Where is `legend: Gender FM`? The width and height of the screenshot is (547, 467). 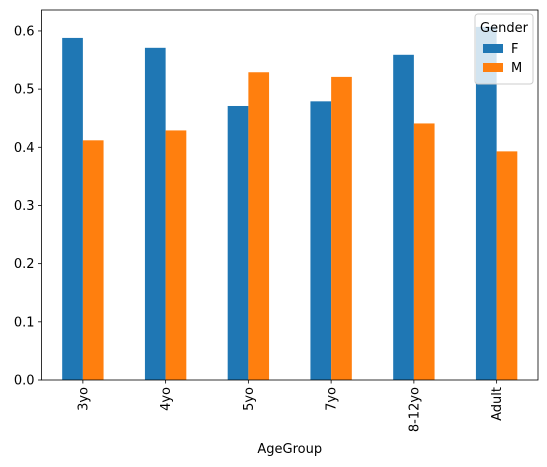
legend: Gender FM is located at coordinates (504, 49).